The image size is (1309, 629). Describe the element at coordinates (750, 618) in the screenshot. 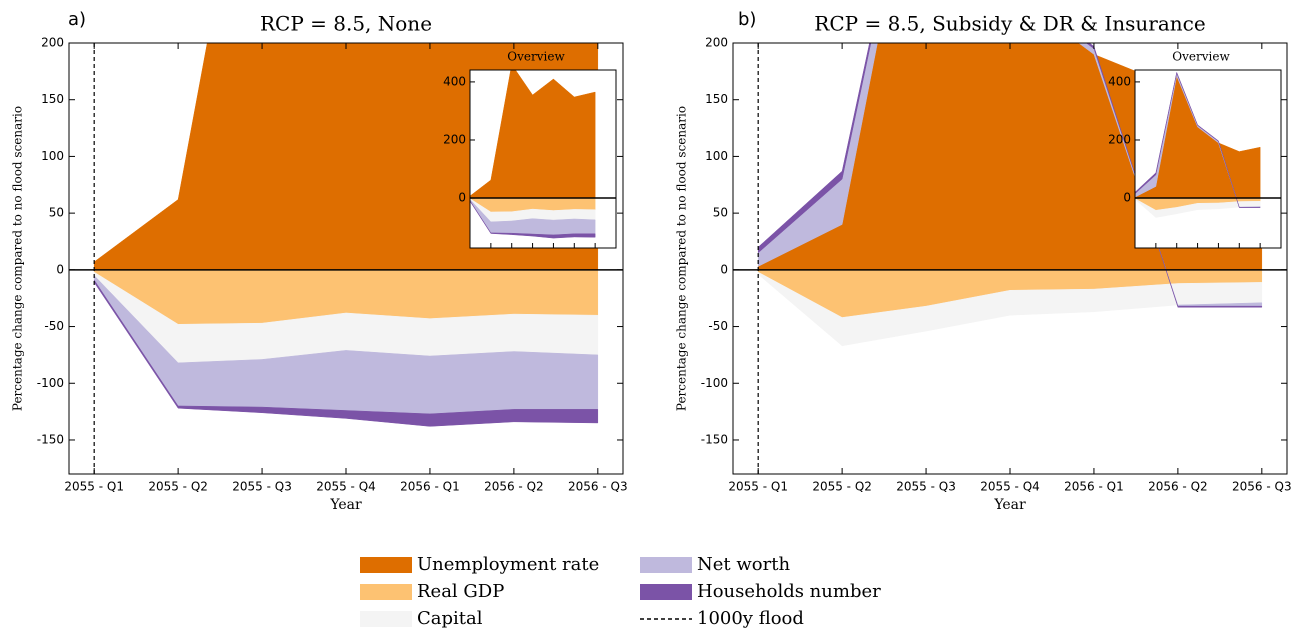

I see `legend-label: 1000y flood` at that location.